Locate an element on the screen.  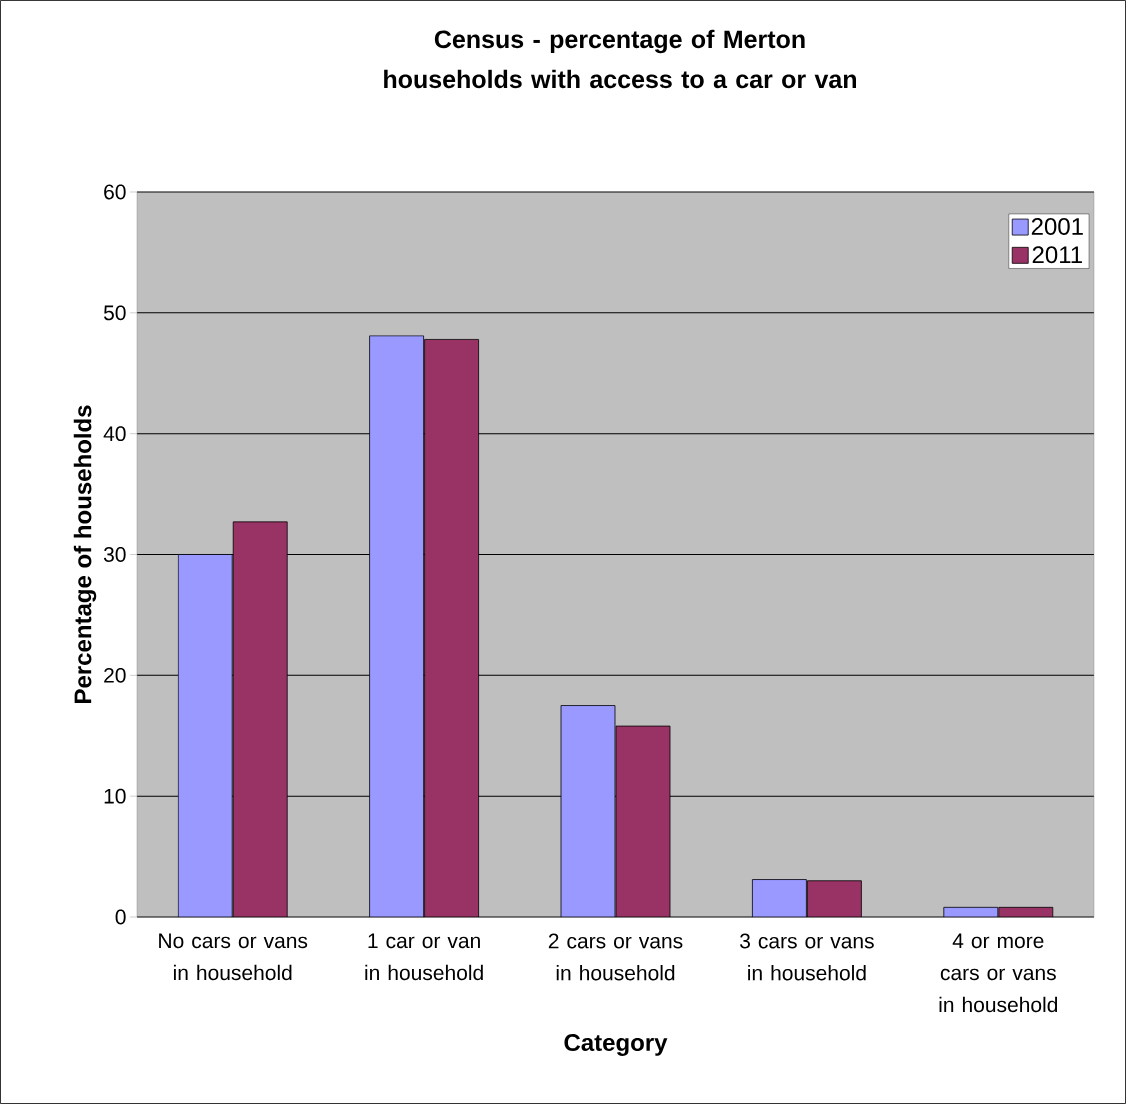
y-tick-label: 30 is located at coordinates (114, 554).